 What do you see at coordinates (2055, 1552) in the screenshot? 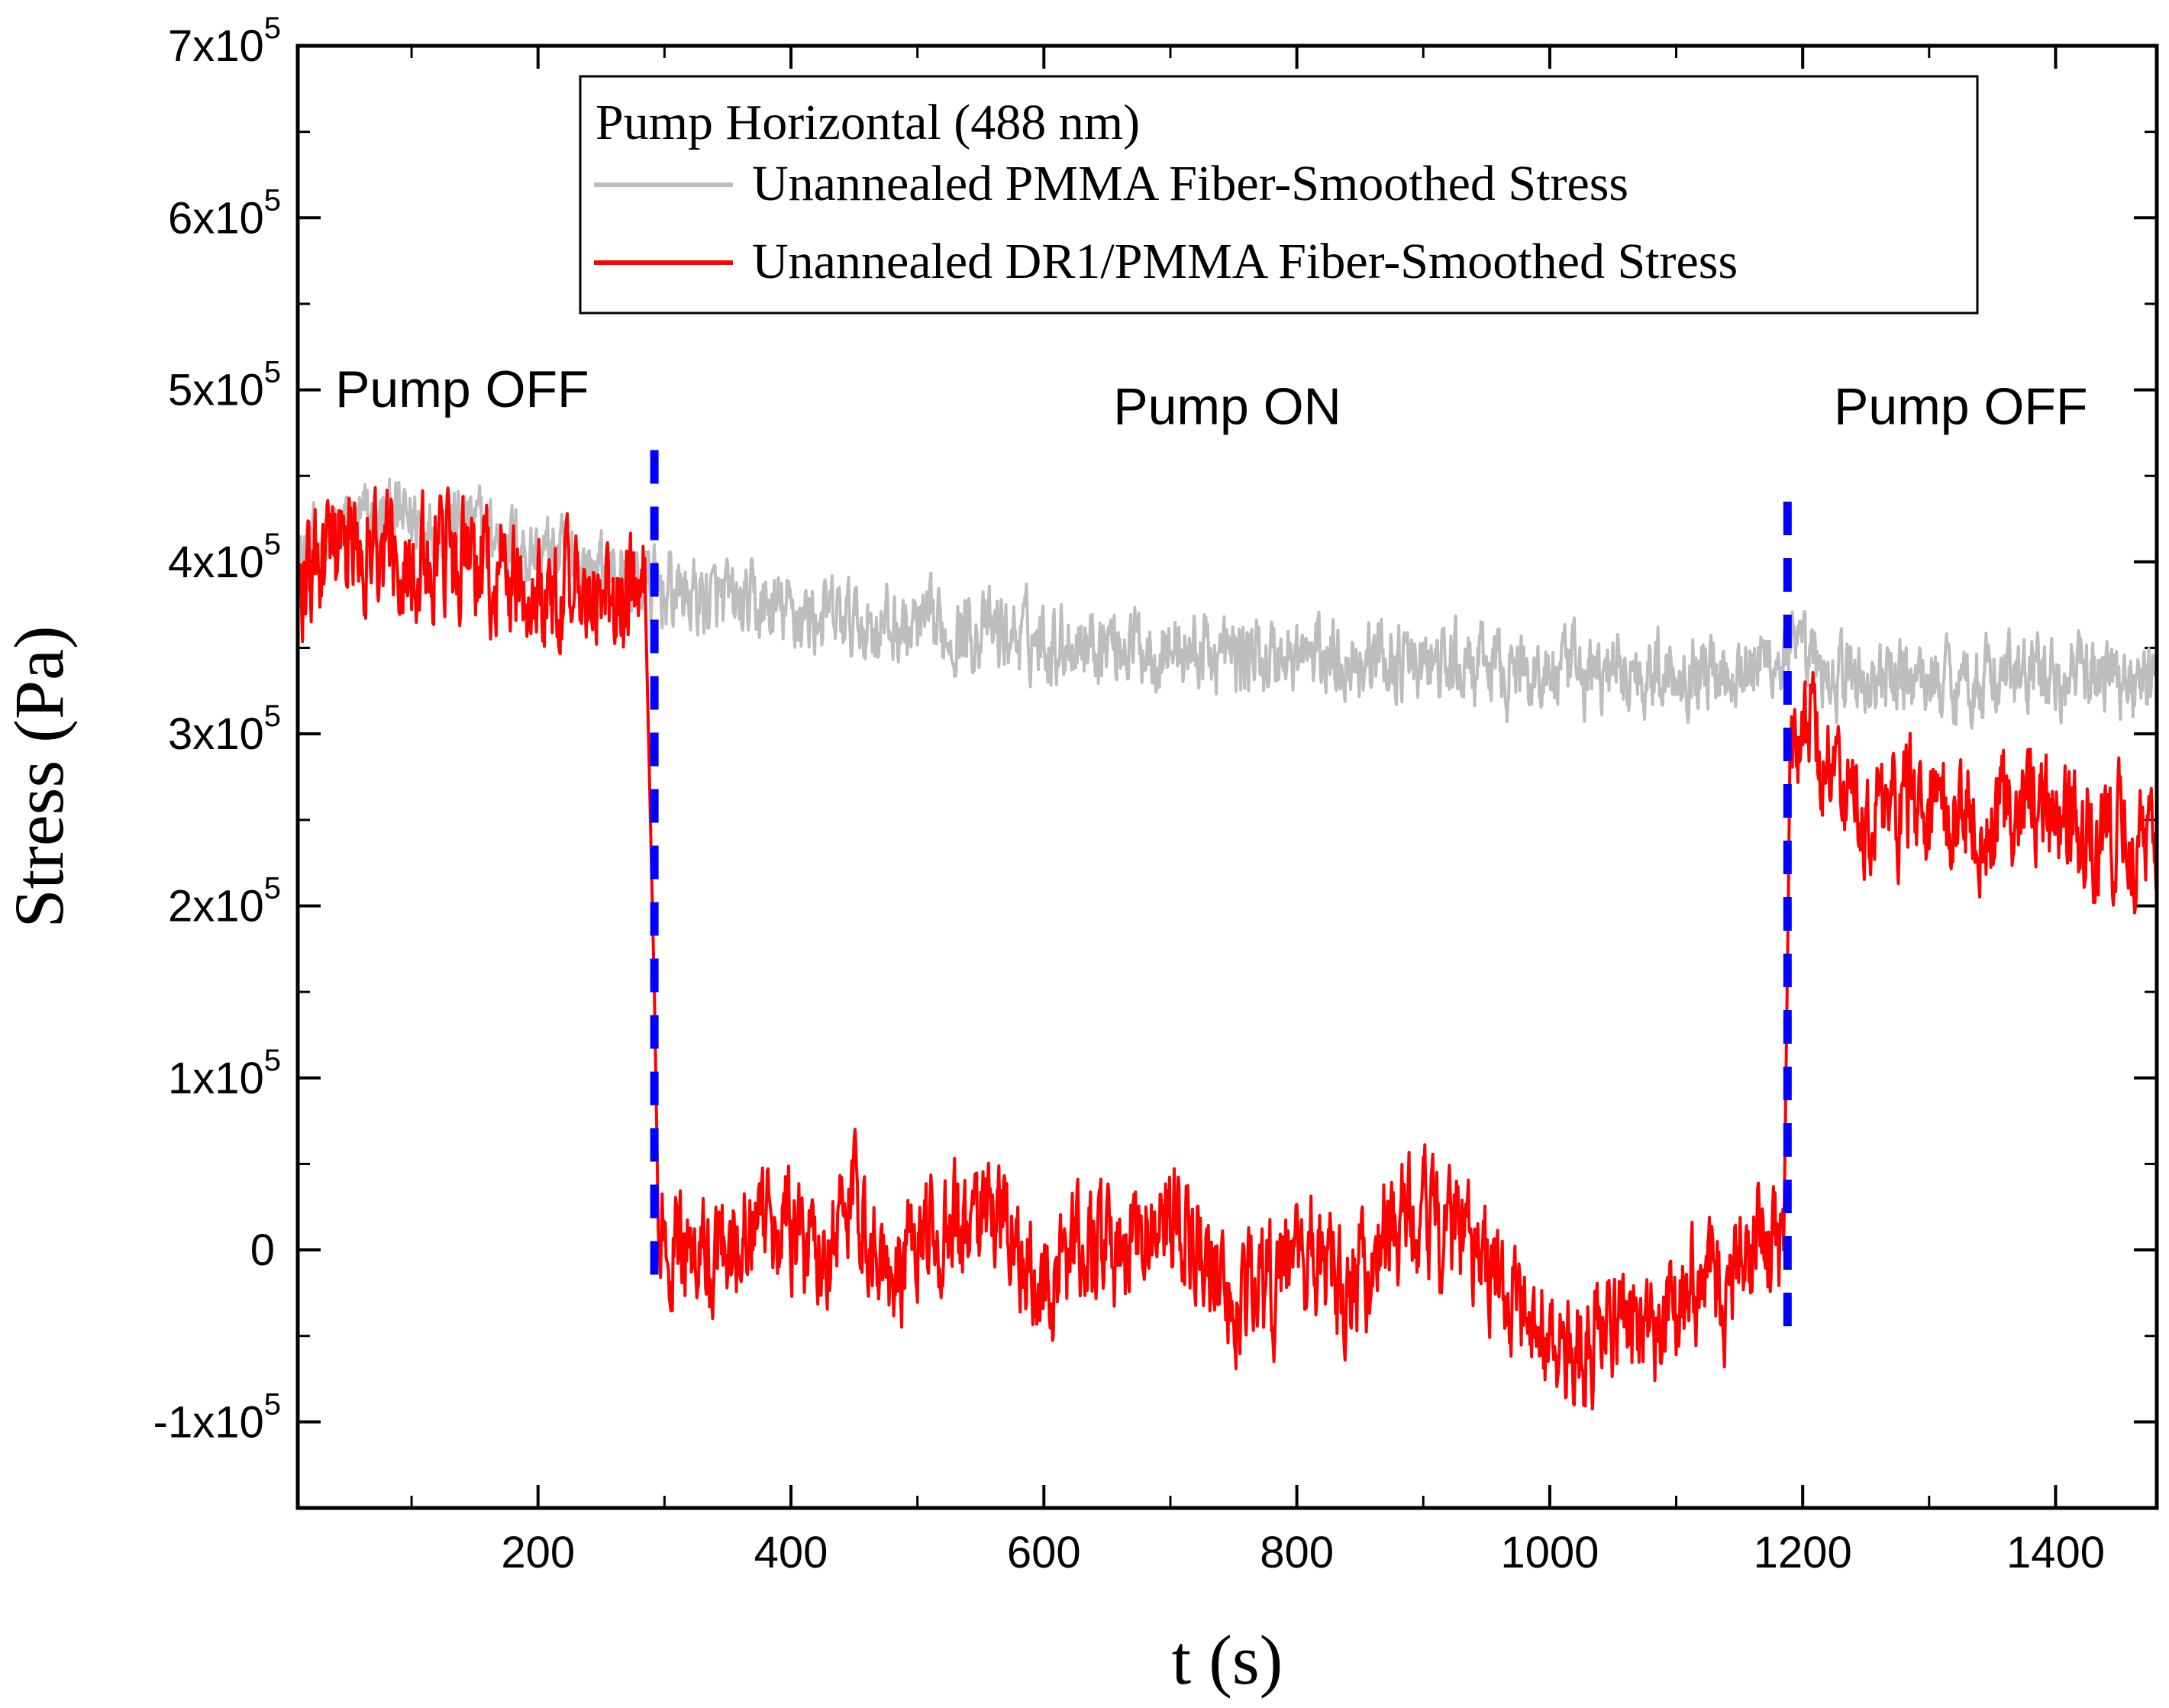
I see `x-tick-label: 1400` at bounding box center [2055, 1552].